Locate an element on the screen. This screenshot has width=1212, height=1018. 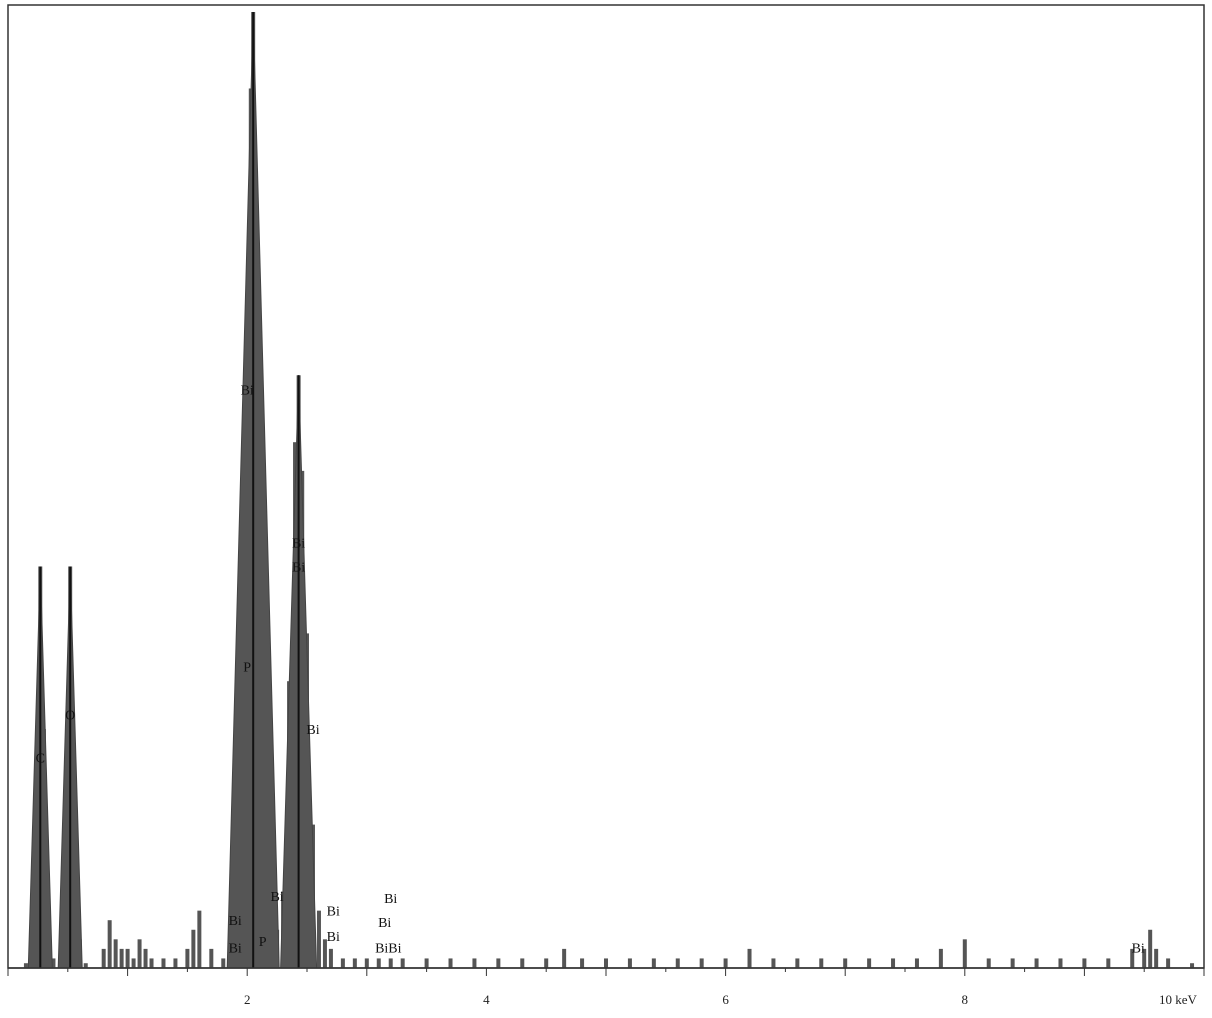
x-tick-label: 4 is located at coordinates (486, 999).